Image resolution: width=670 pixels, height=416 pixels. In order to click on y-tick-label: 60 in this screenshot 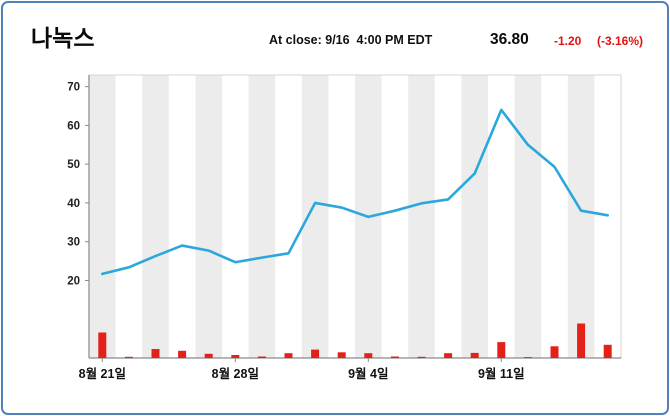, I will do `click(73, 126)`.